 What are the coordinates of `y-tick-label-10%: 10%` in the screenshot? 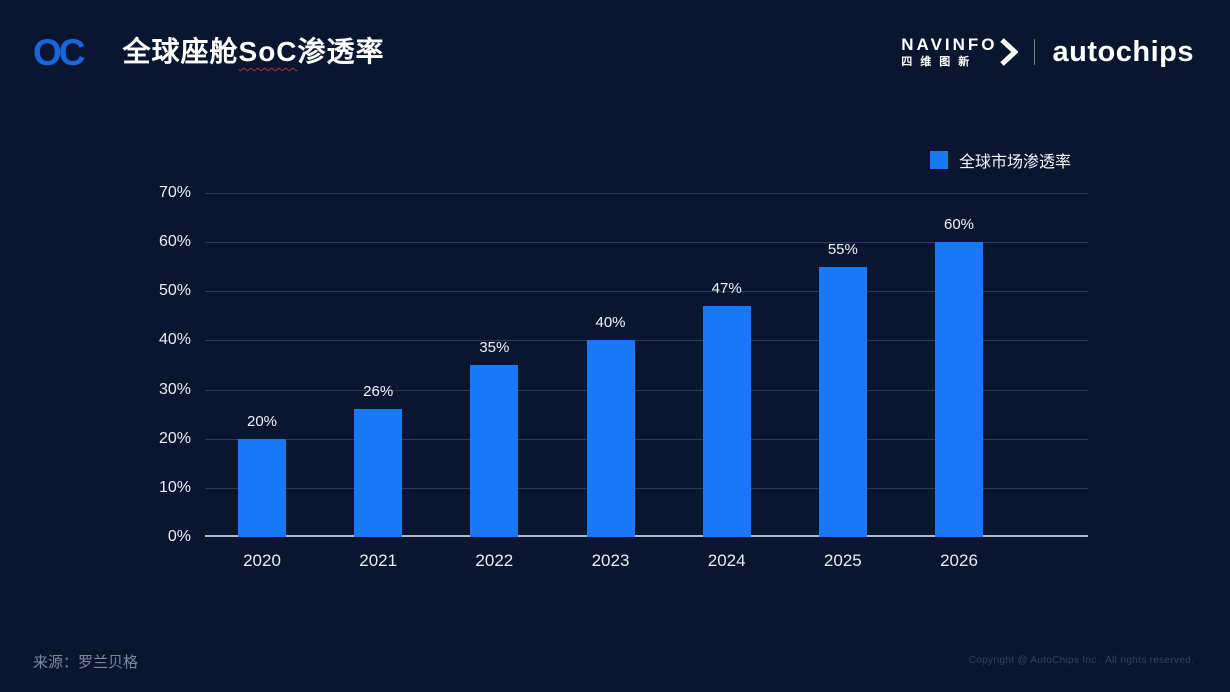 It's located at (174, 487).